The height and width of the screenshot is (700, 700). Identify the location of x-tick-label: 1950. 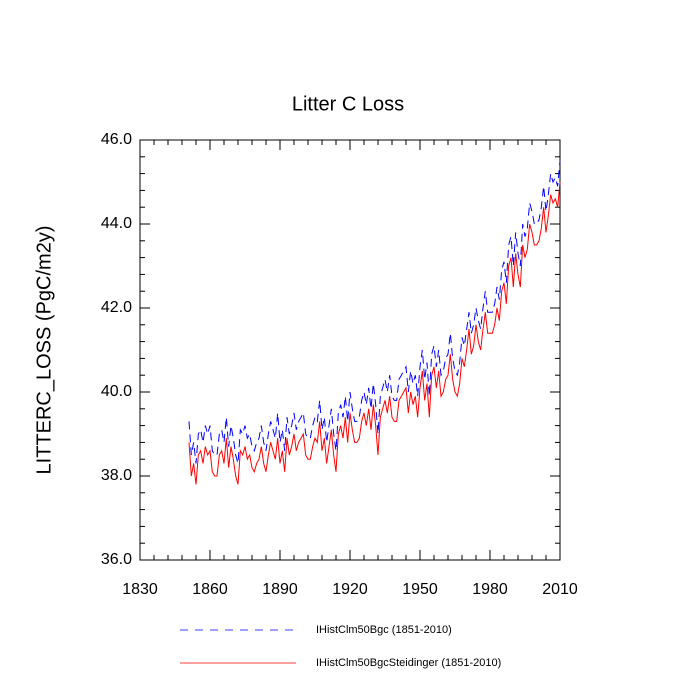
(420, 589).